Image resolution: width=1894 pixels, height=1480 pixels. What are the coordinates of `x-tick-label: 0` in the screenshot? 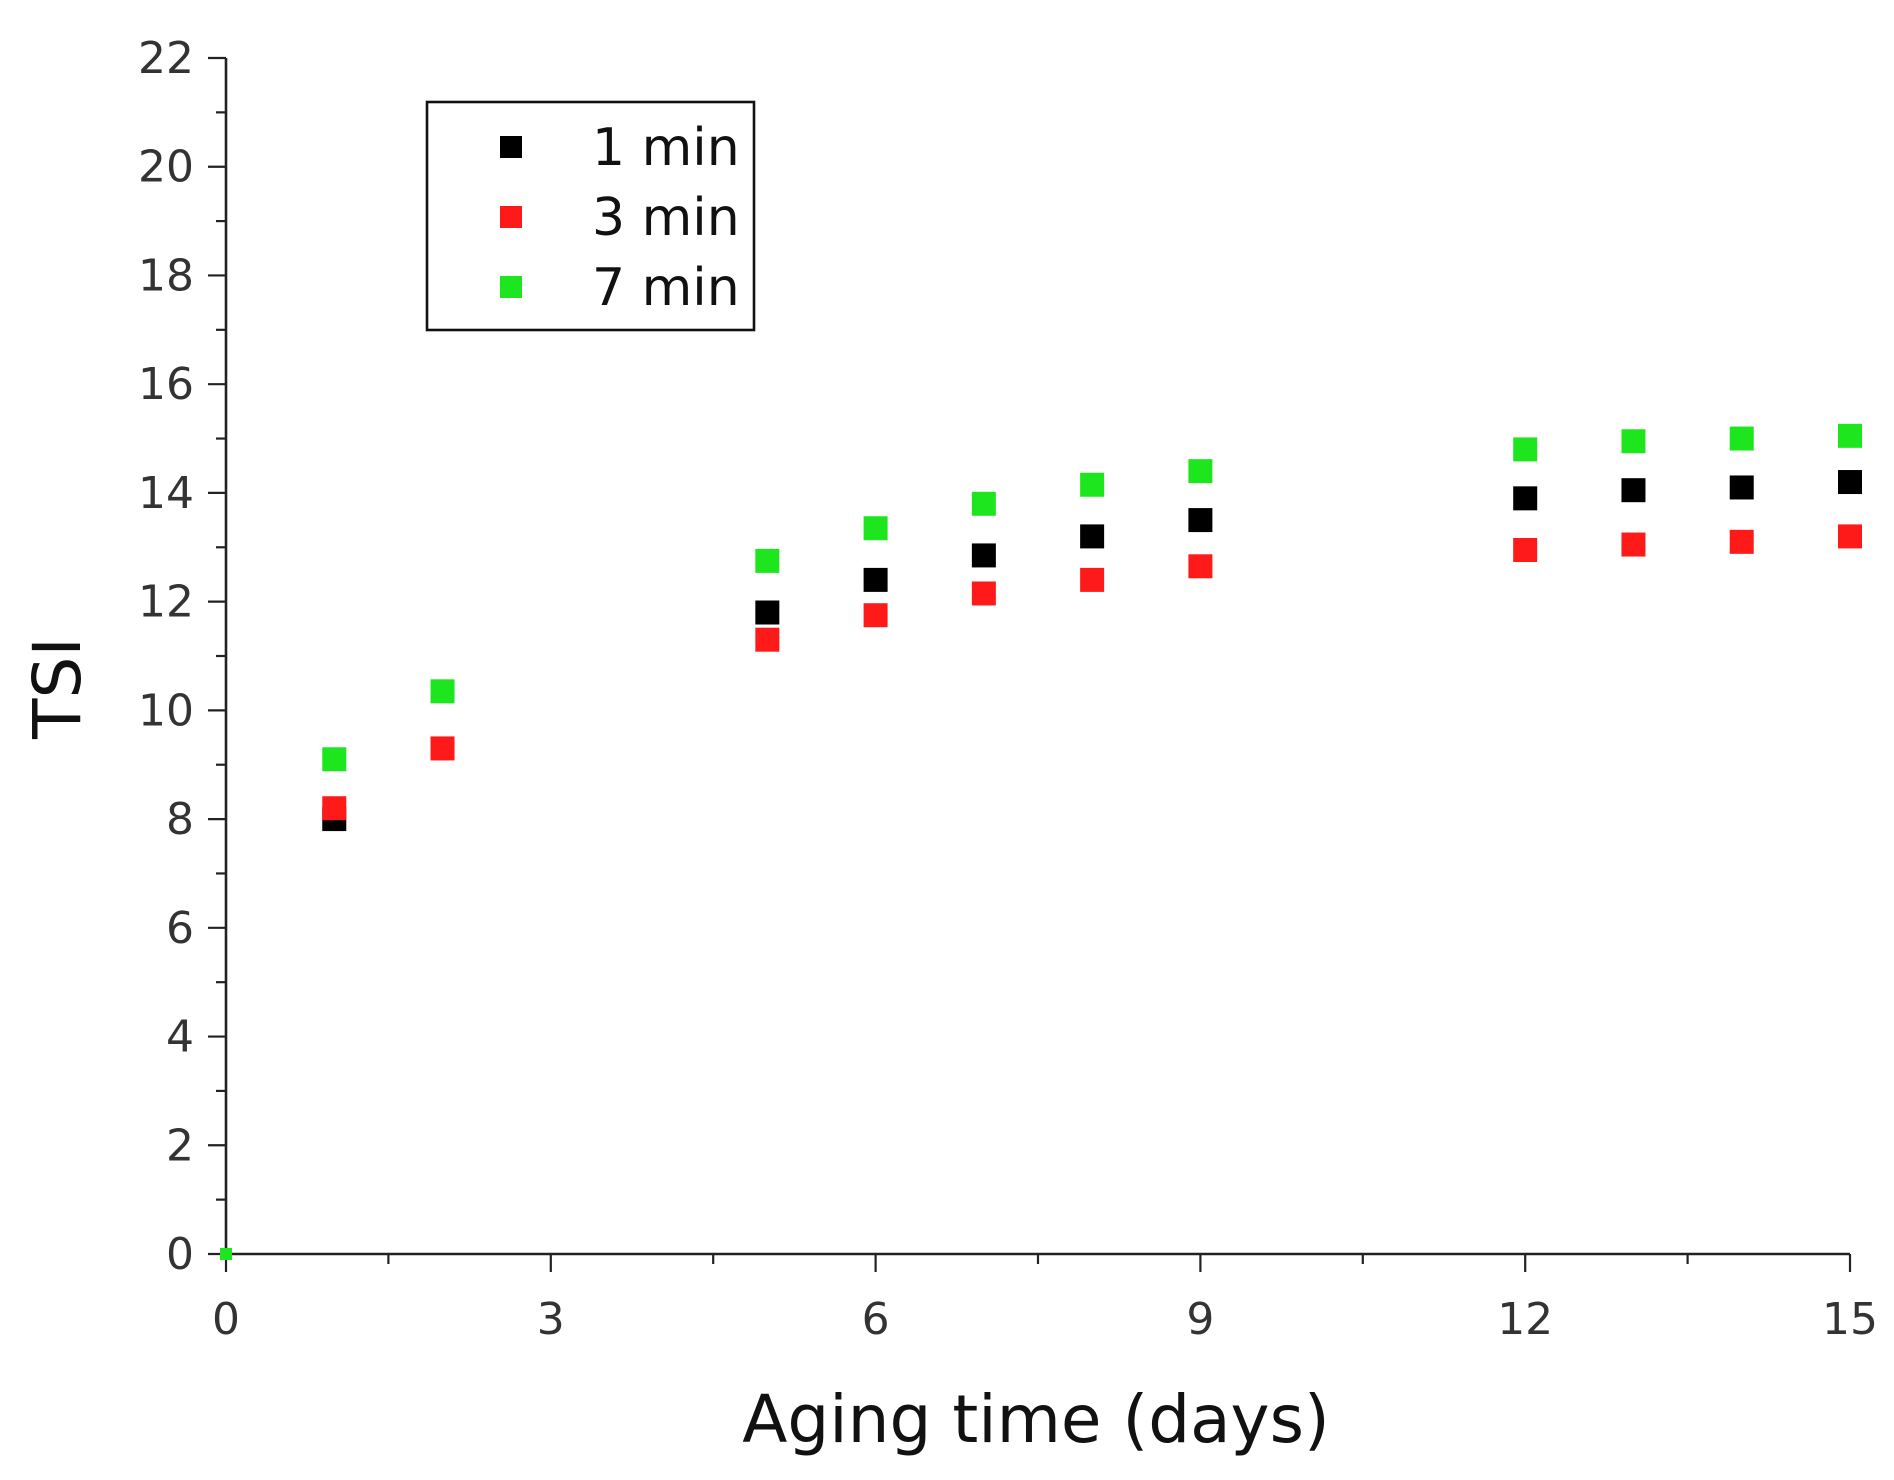 It's located at (226, 1319).